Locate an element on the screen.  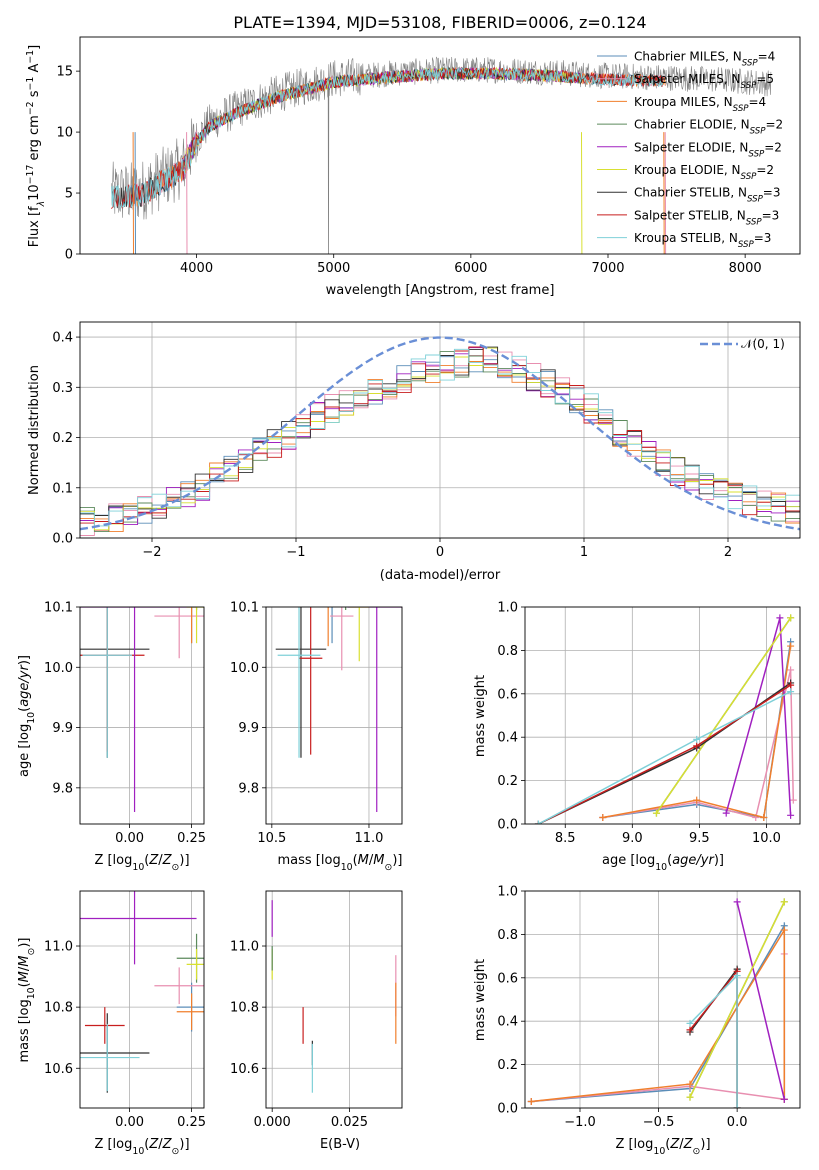
y-axis-label: Flux [fλ10−17 erg cm−2 s−1 A−1] is located at coordinates (36, 146).